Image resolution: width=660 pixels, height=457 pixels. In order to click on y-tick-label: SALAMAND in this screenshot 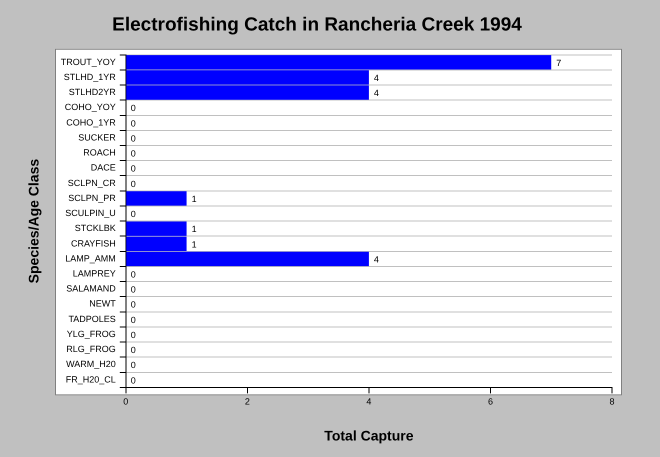, I will do `click(91, 289)`.